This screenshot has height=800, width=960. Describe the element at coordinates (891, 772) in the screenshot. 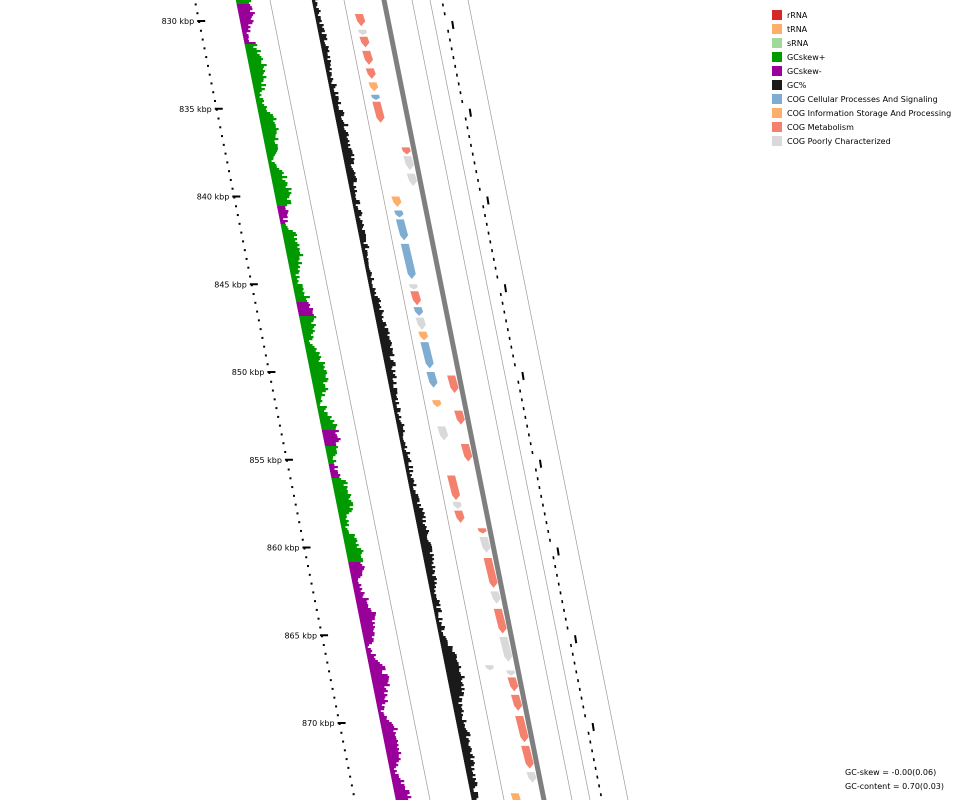

I see `gc-skew-stat: GC-skew = -0.00(0.06)` at that location.